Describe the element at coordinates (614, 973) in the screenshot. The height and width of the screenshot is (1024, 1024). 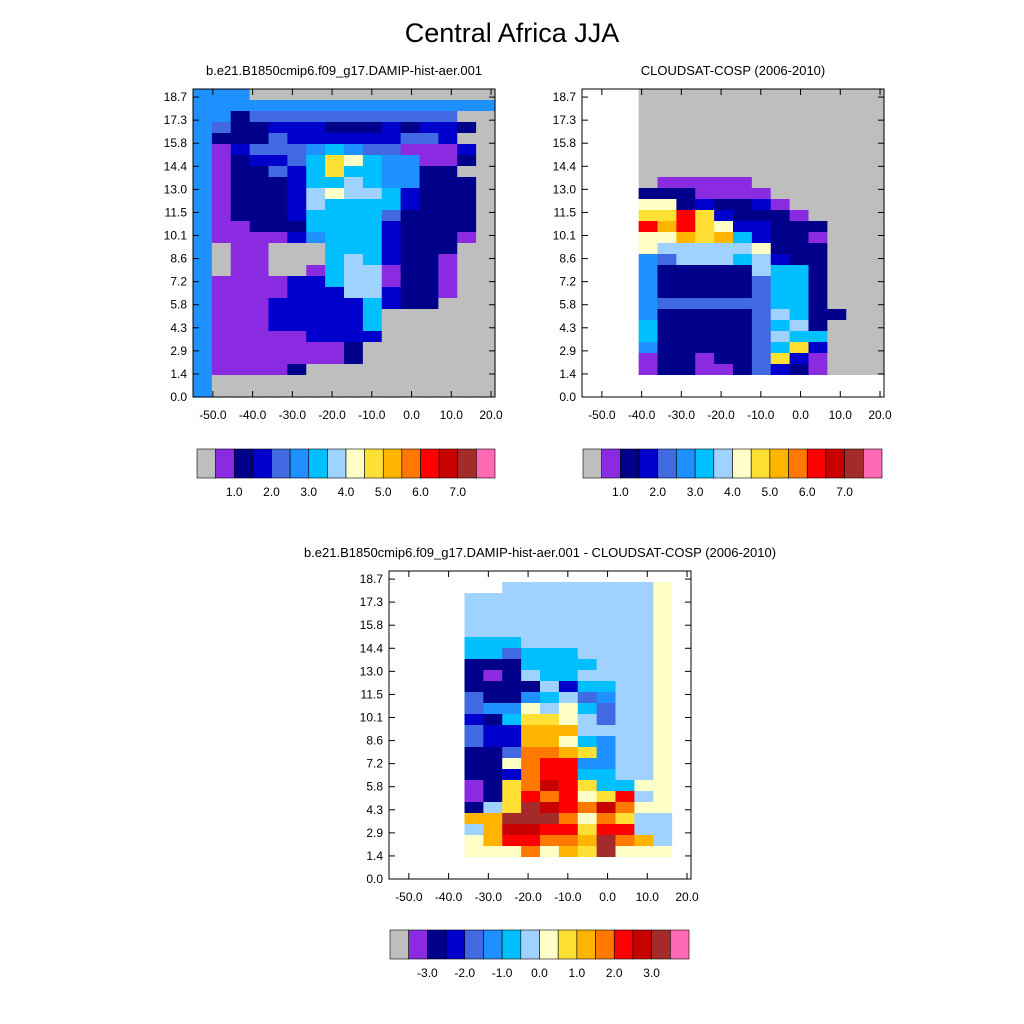
I see `colorbar-label: 2.0` at that location.